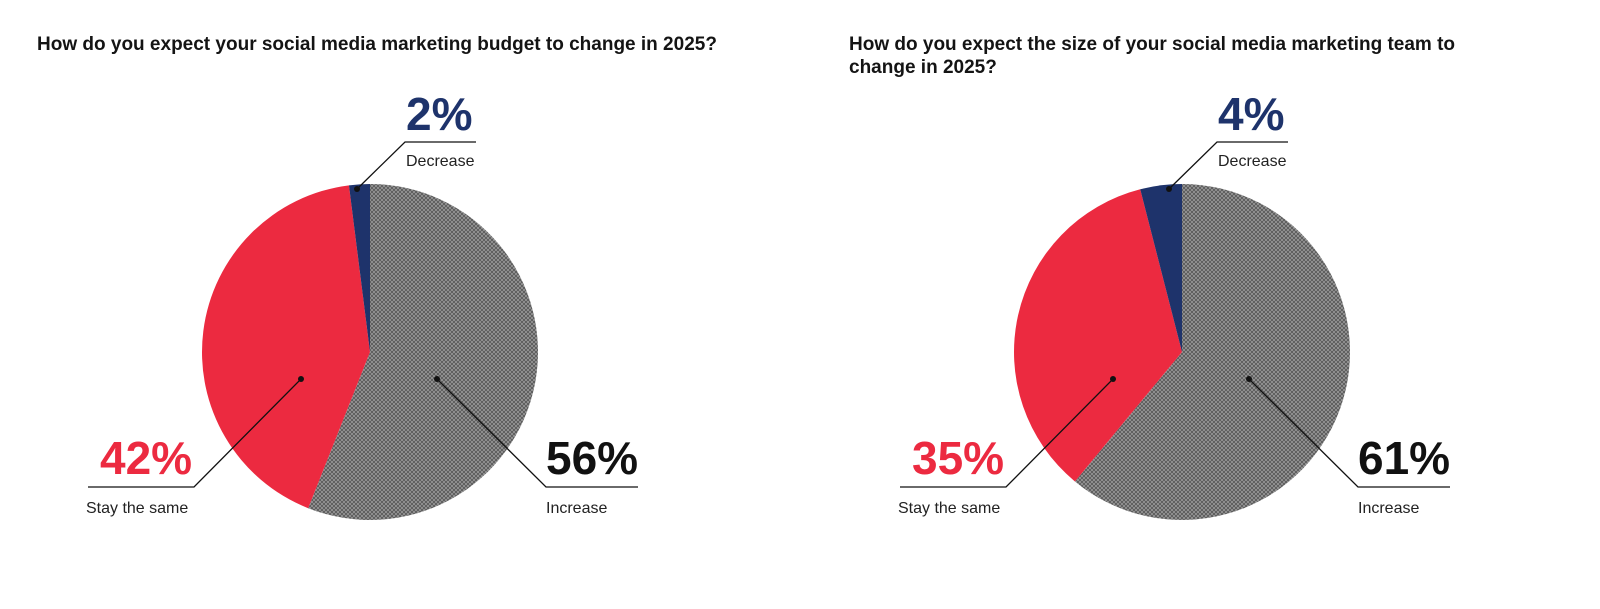 The image size is (1600, 609). What do you see at coordinates (1251, 114) in the screenshot?
I see `data-label-decrease: 4%` at bounding box center [1251, 114].